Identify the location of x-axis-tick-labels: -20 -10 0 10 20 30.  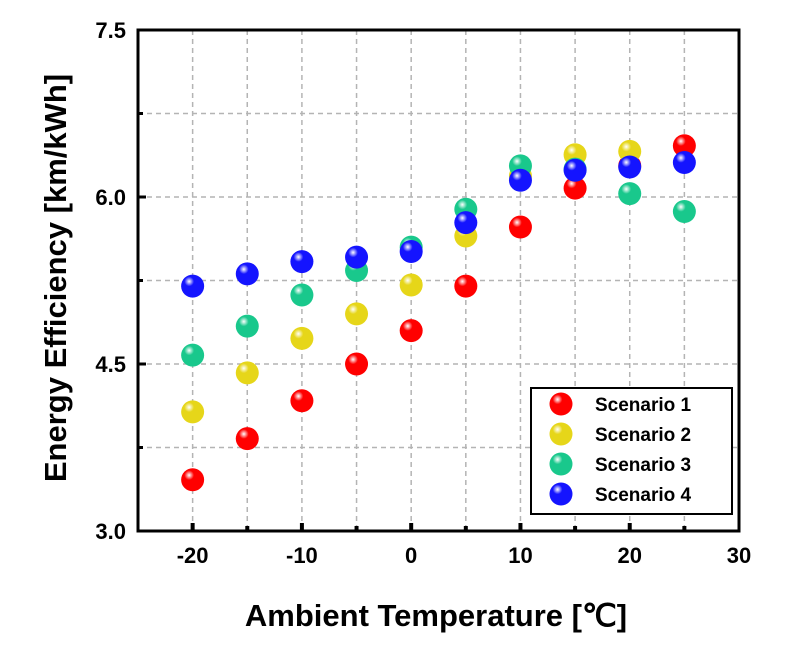
(464, 555).